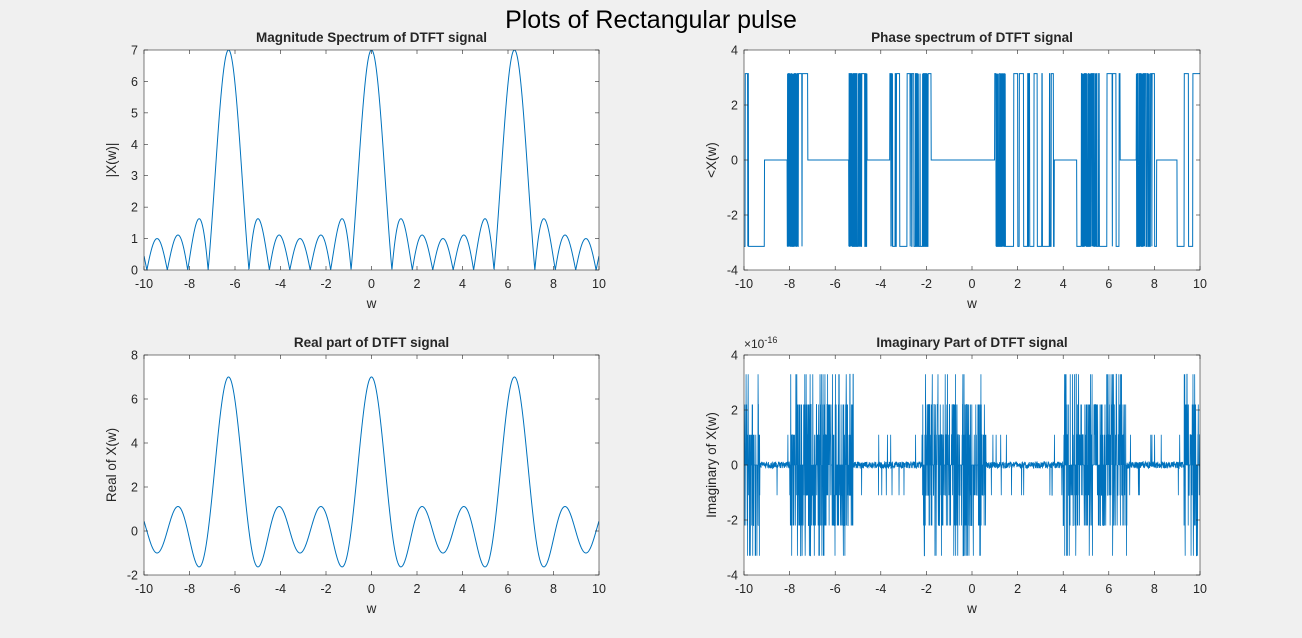  What do you see at coordinates (971, 342) in the screenshot?
I see `subplot-title: Imaginary Part of DTFT signal` at bounding box center [971, 342].